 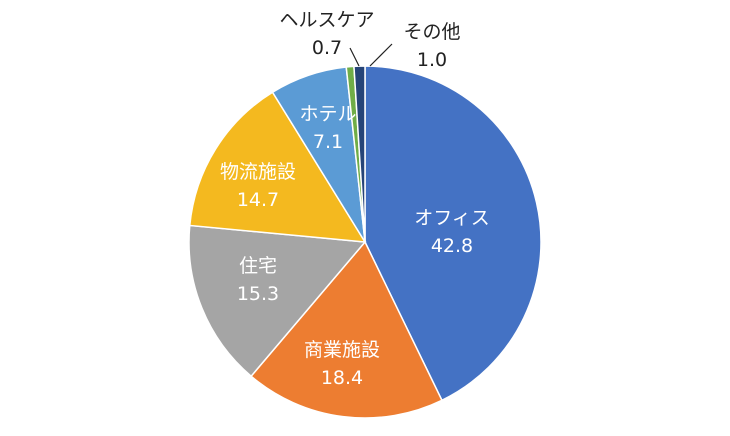 I want to click on slice-value-5: 0.7, so click(x=327, y=48).